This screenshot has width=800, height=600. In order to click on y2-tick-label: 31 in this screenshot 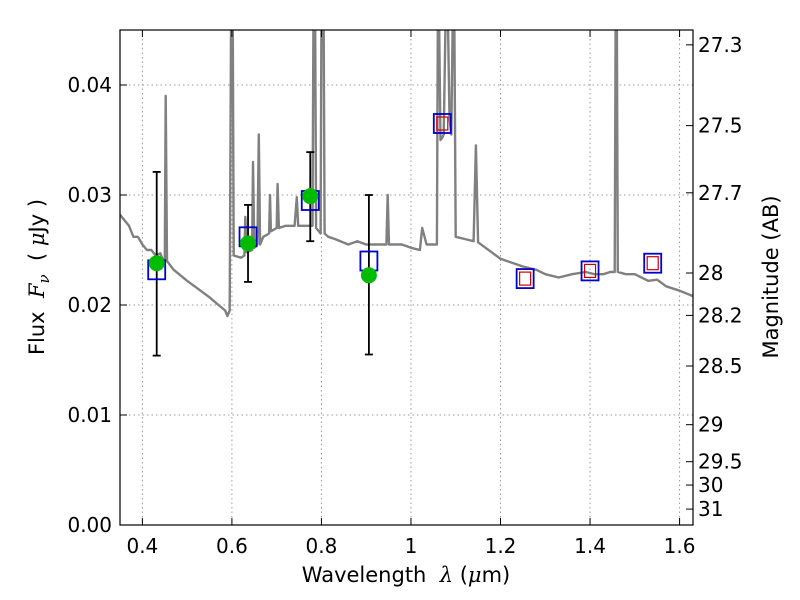, I will do `click(710, 509)`.